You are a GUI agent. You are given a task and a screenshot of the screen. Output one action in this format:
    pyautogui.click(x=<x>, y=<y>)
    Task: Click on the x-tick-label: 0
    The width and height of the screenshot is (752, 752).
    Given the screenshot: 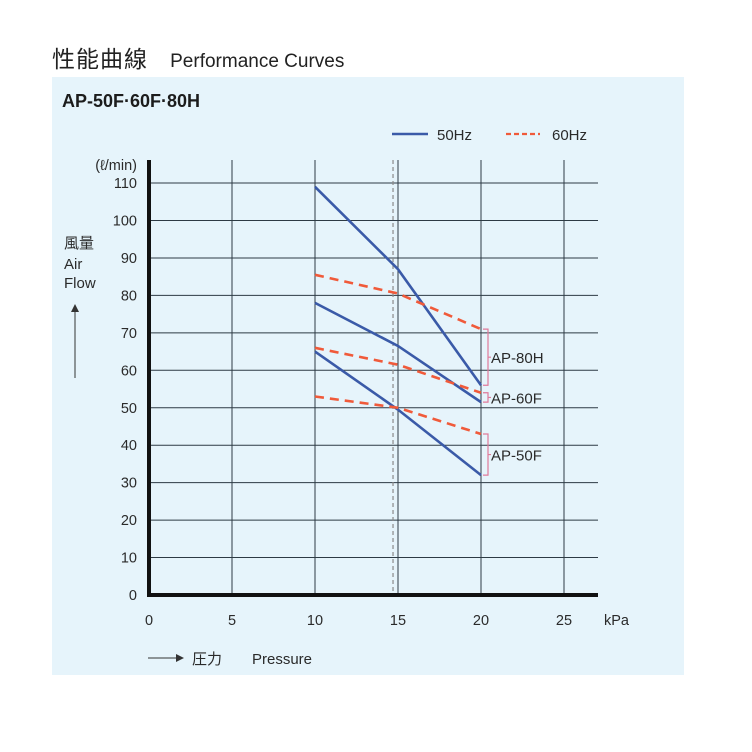 What is the action you would take?
    pyautogui.click(x=149, y=621)
    